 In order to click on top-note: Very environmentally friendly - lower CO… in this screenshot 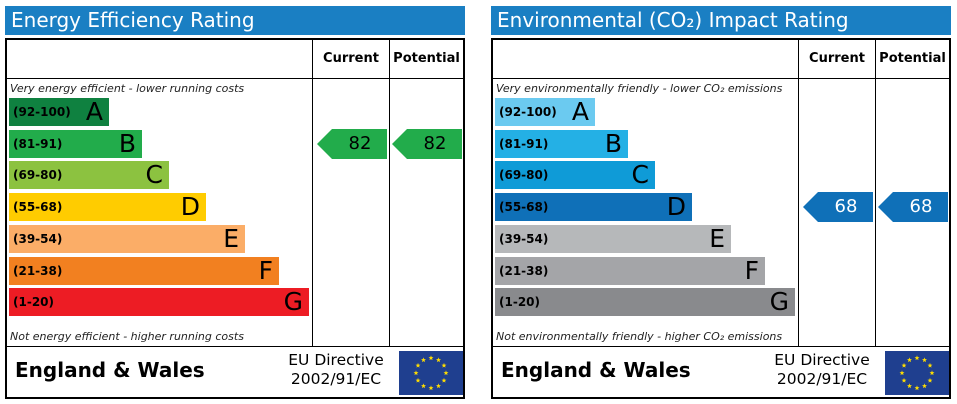, I will do `click(639, 88)`.